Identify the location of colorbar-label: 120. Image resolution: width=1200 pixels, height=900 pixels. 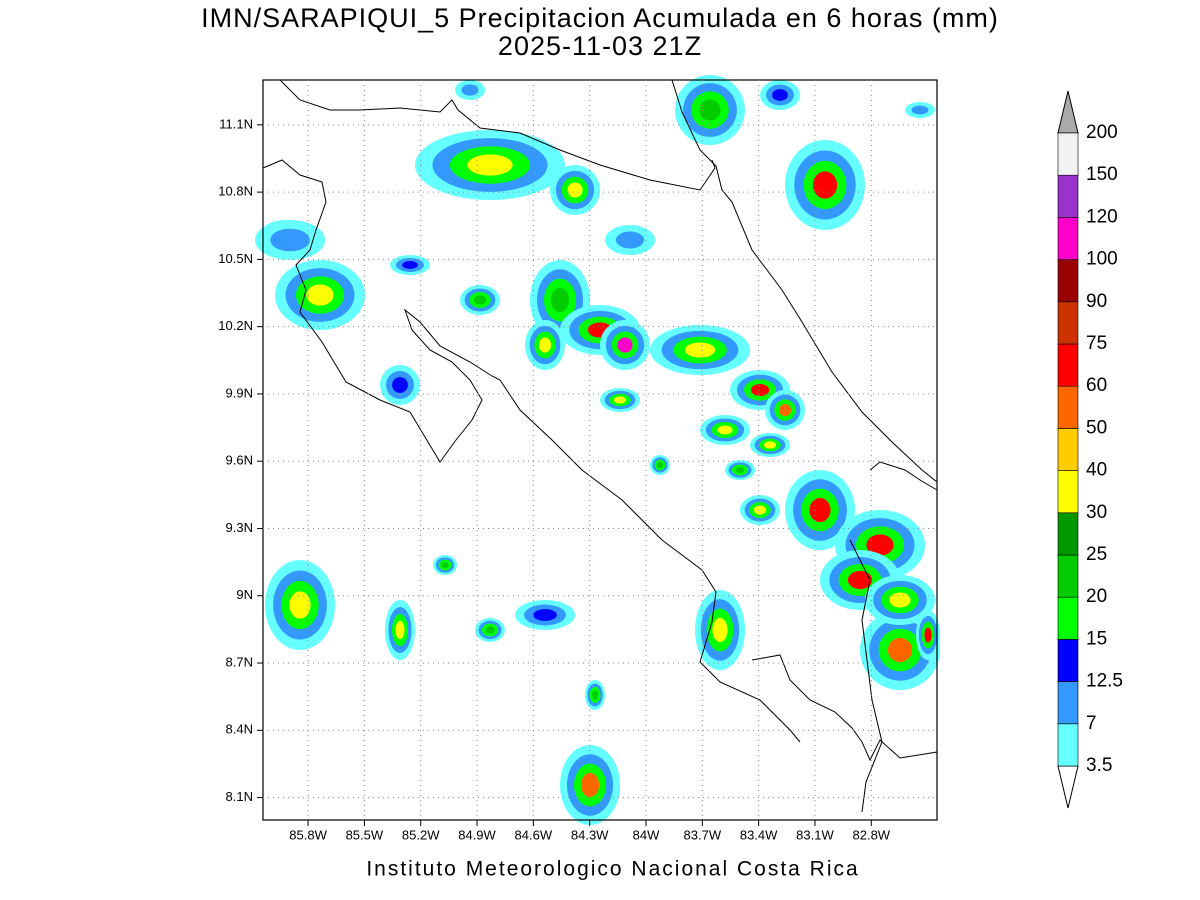
(1102, 216).